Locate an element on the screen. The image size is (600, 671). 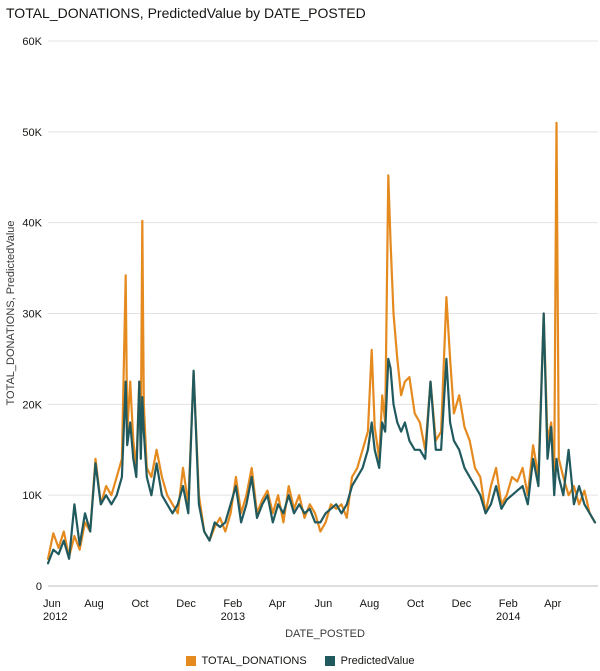
x-tick-year-label: 2013 is located at coordinates (233, 617).